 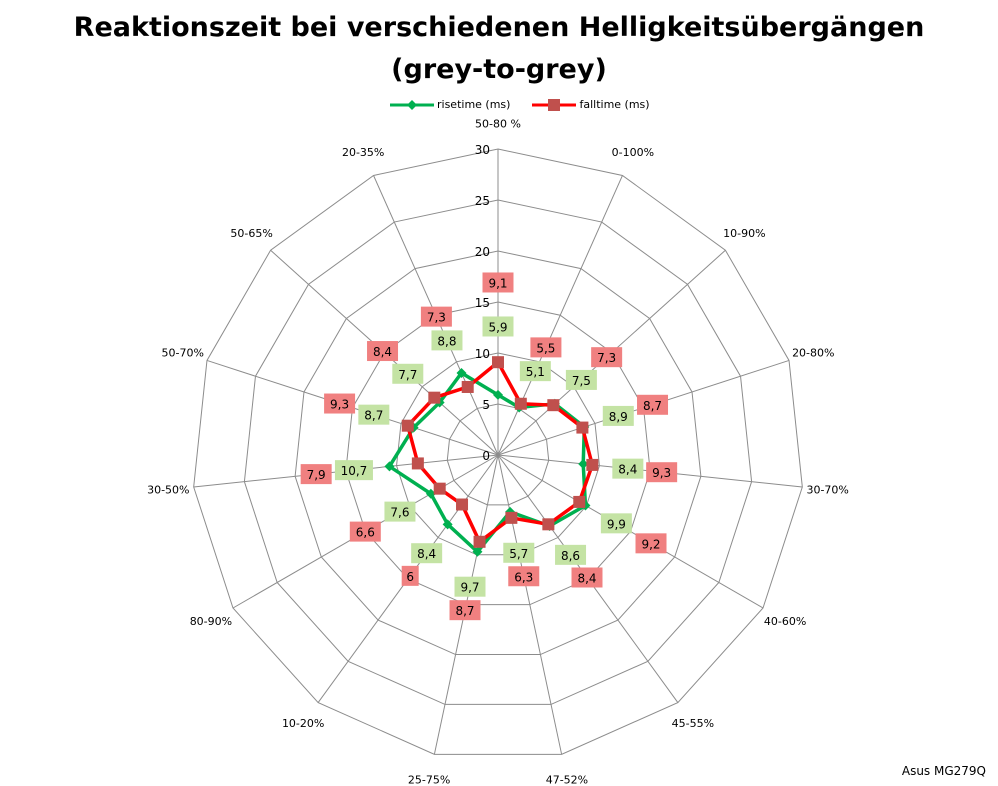 I want to click on falltime-data-label: 6, so click(x=410, y=577).